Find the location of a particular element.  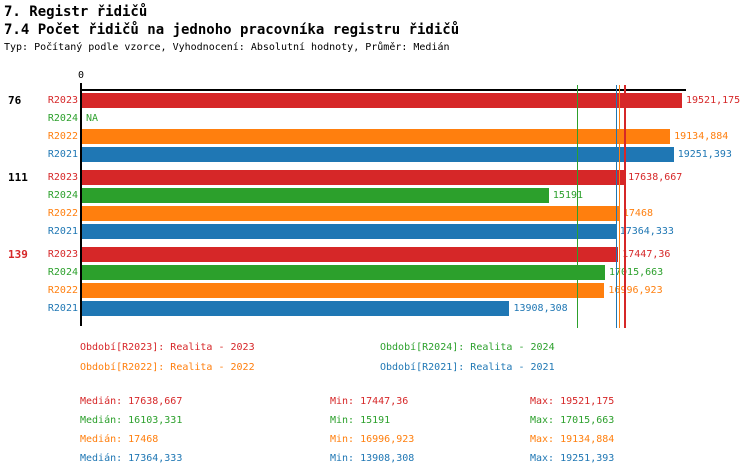

stat-max-value: 17015,663 is located at coordinates (587, 420).